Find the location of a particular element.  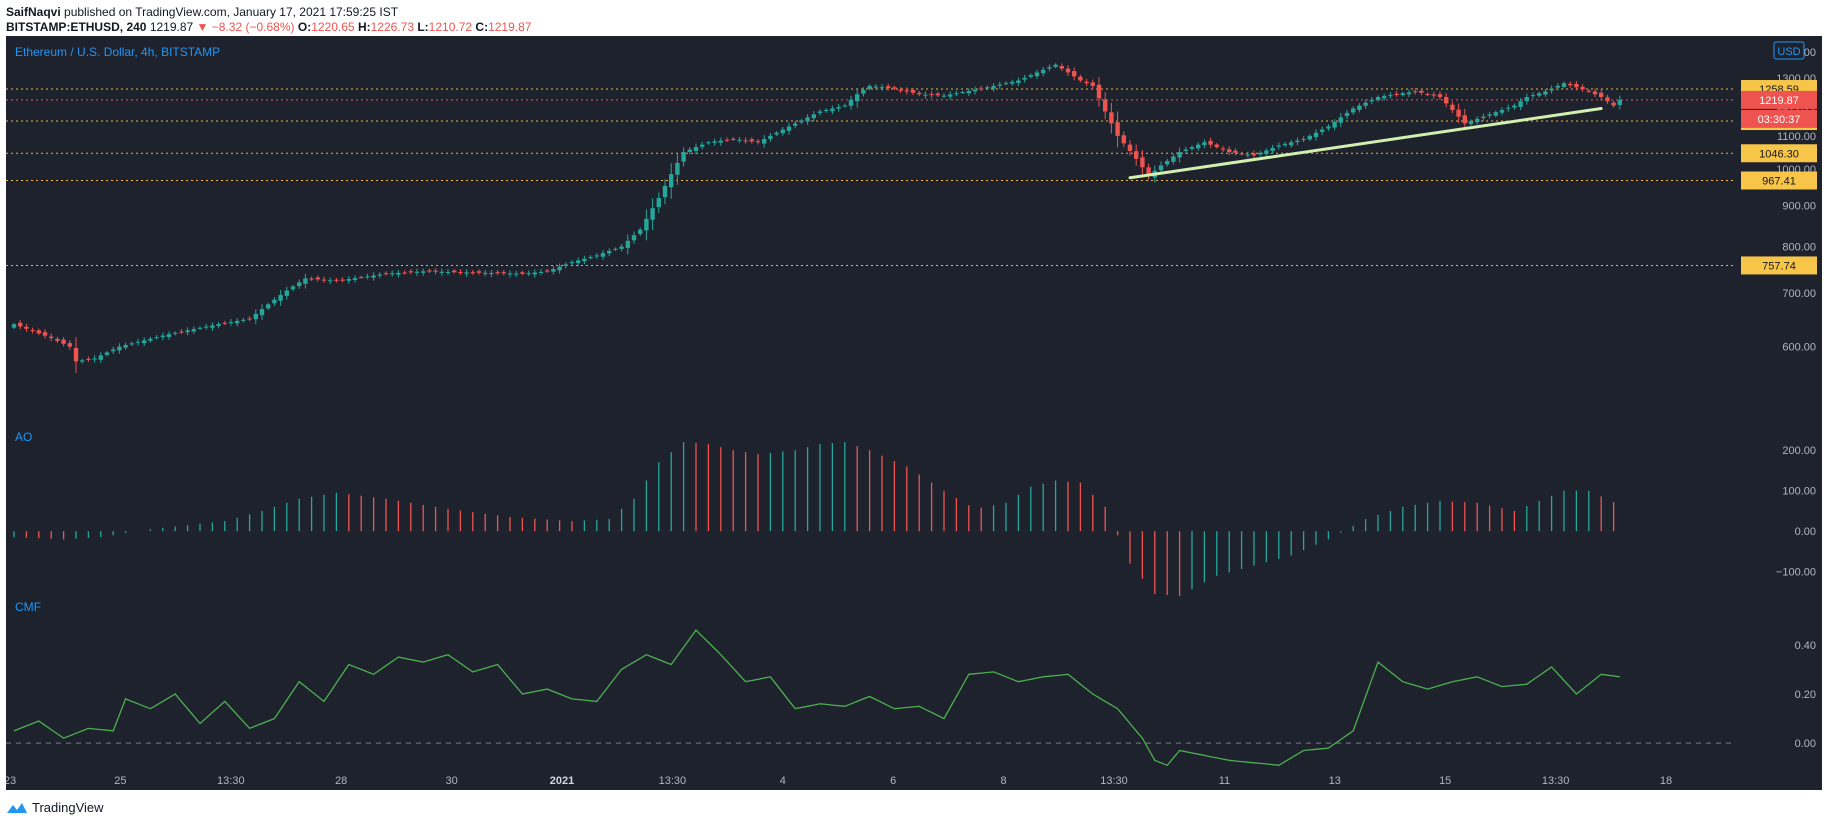

time-tick-label: 30 is located at coordinates (451, 781).